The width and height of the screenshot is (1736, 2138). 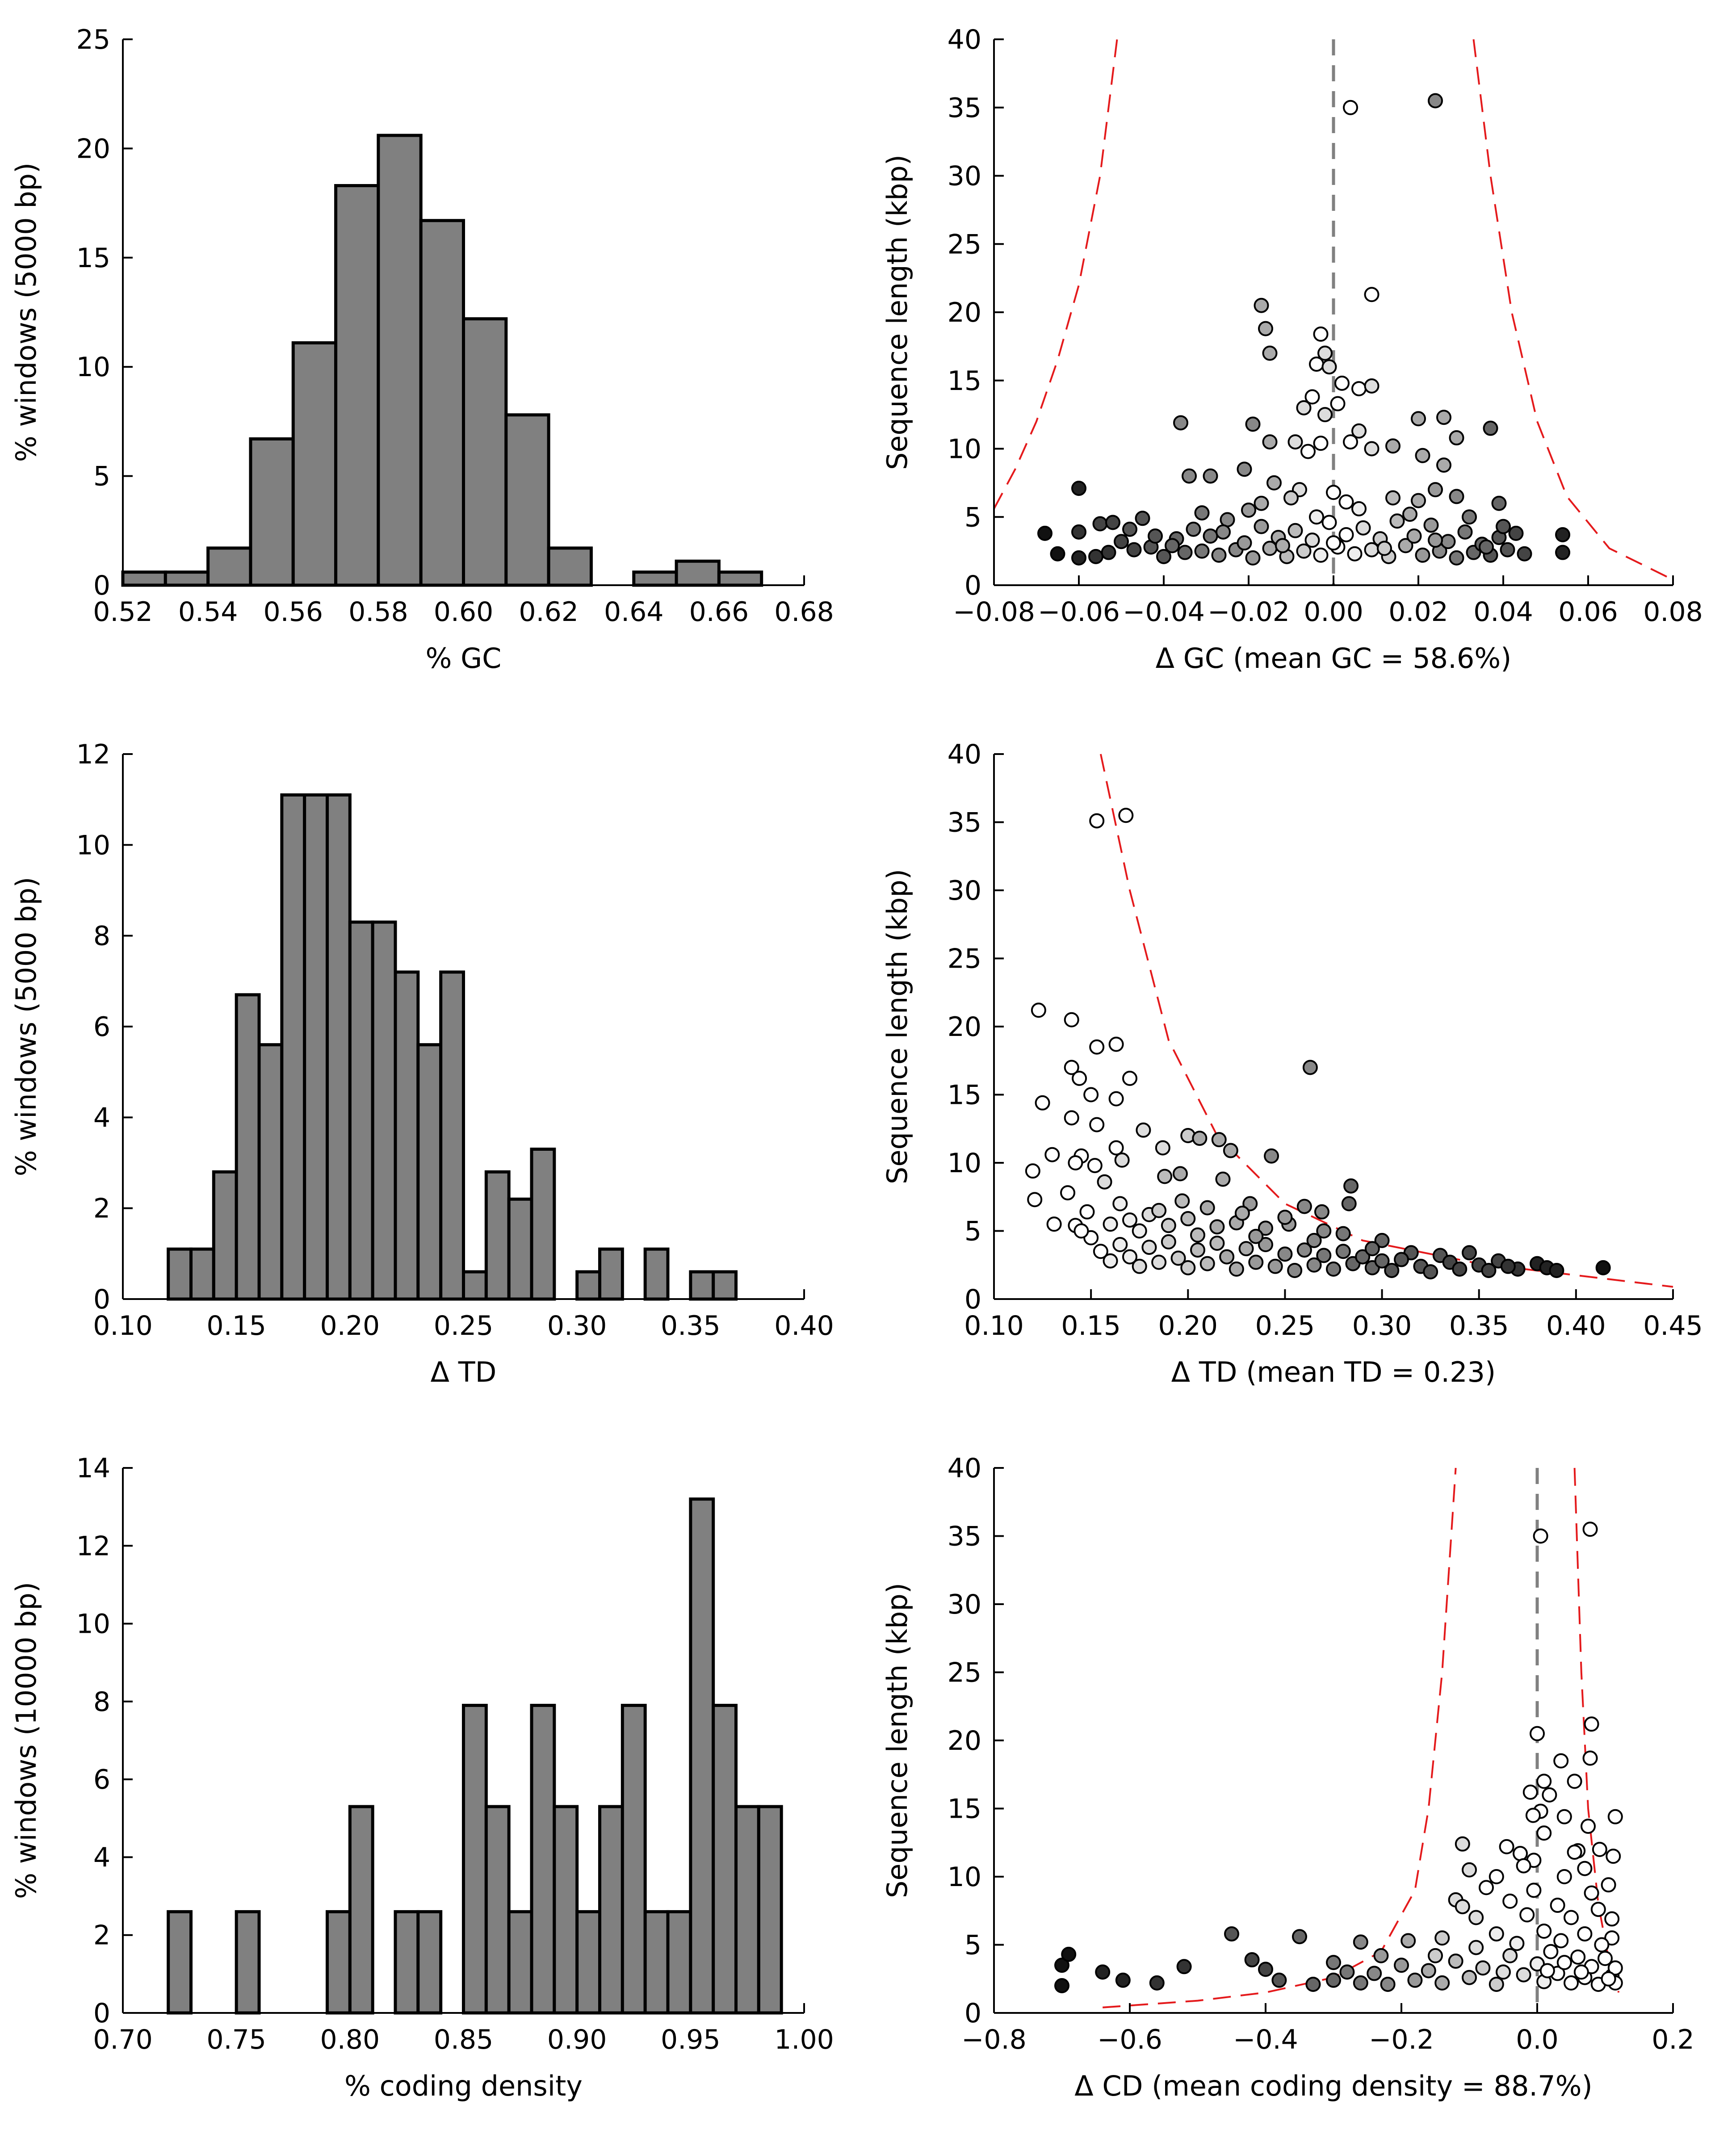 What do you see at coordinates (804, 2040) in the screenshot?
I see `x-tick-label: 1.00` at bounding box center [804, 2040].